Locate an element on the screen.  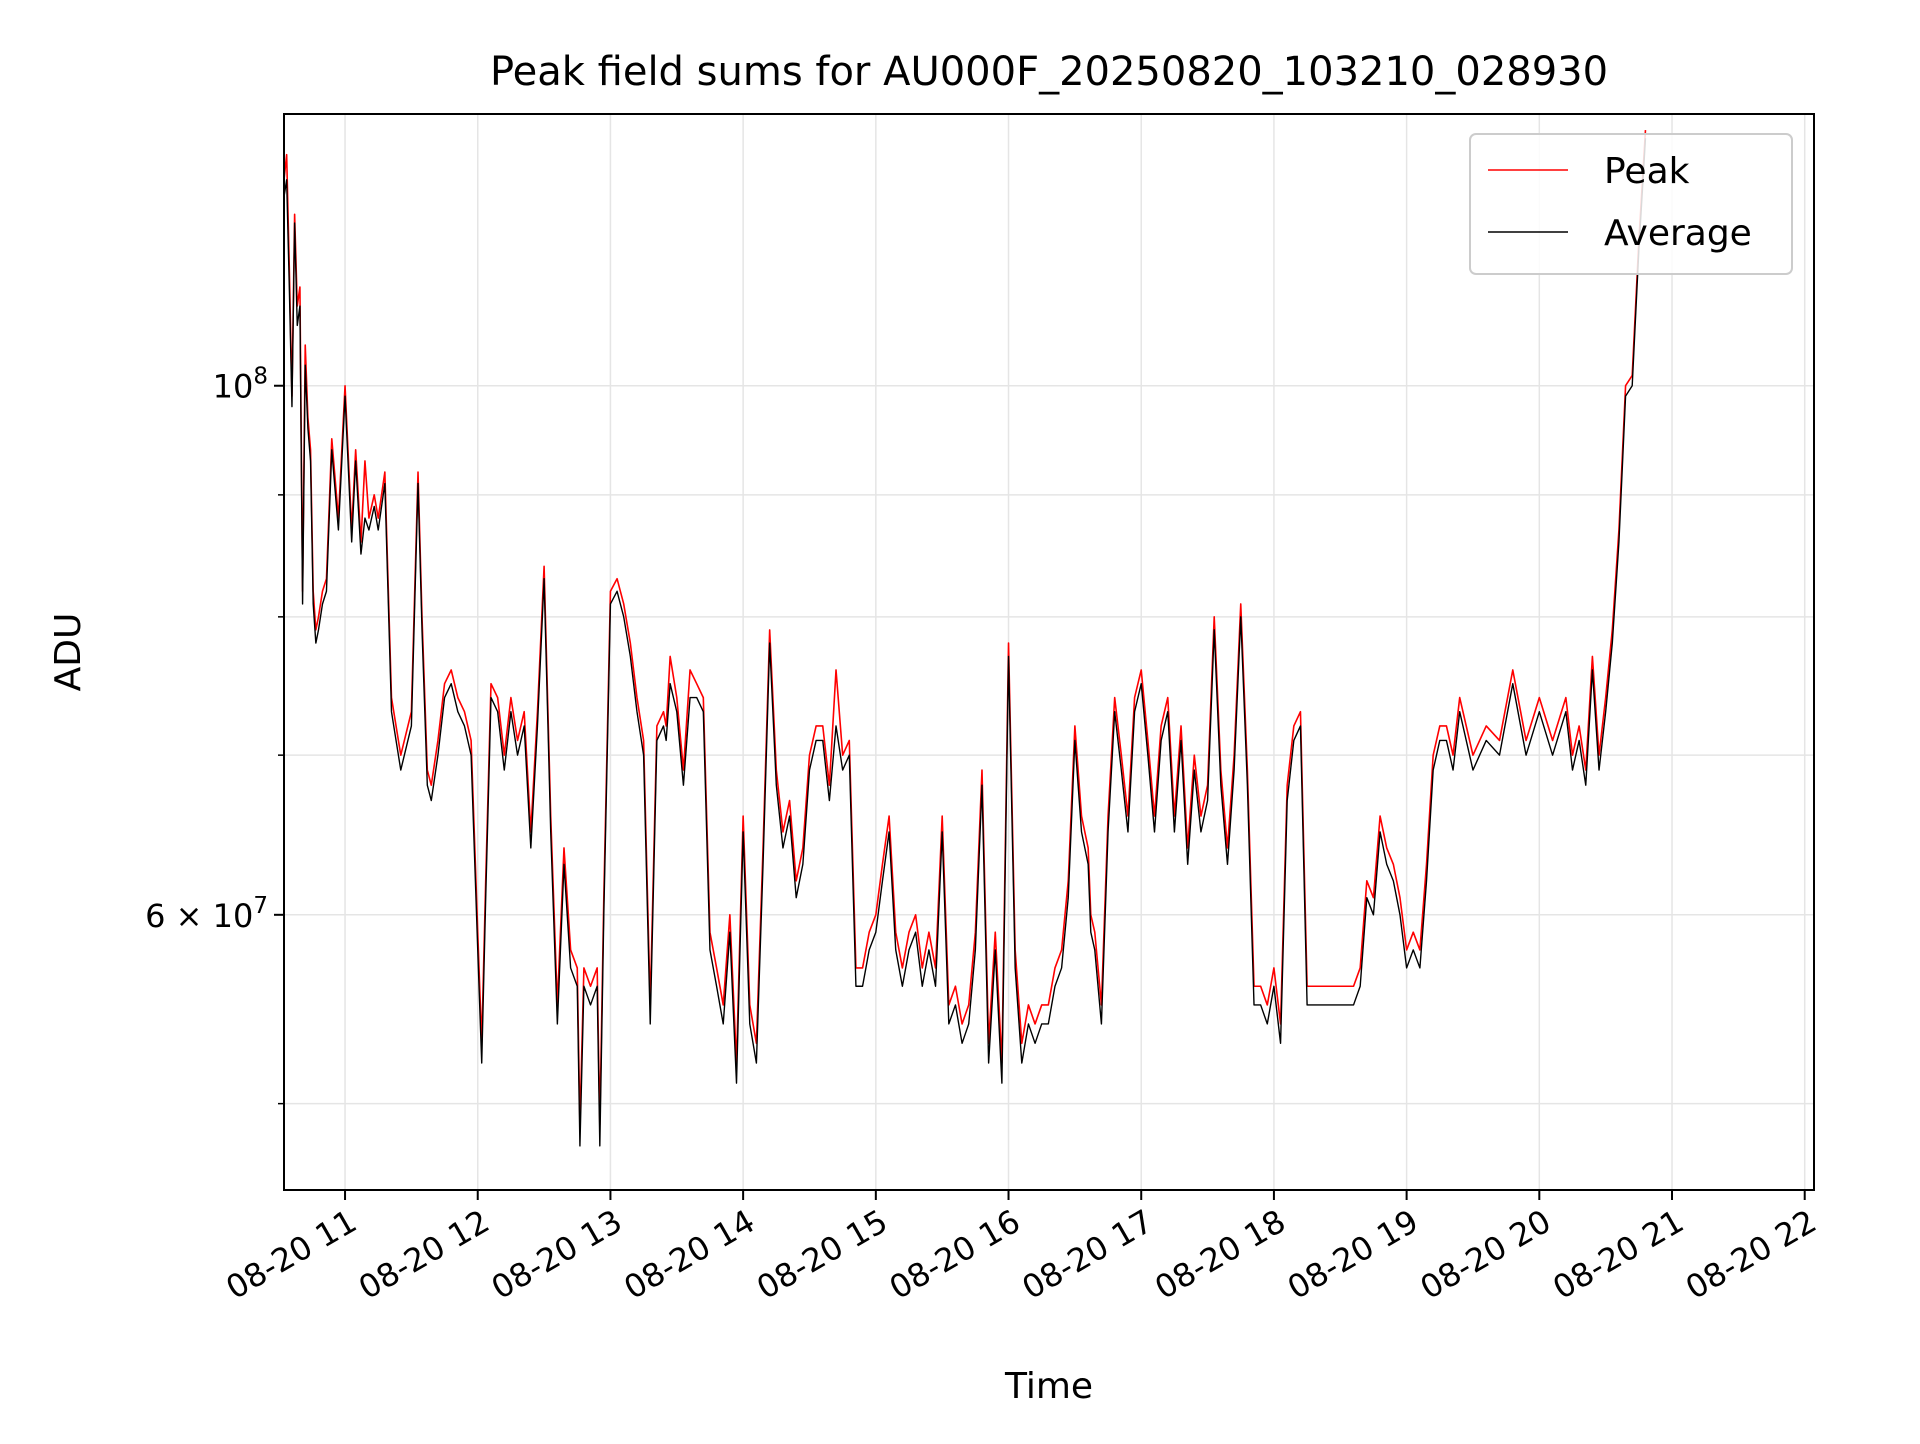
legend-label-peak: Peak is located at coordinates (1647, 171).